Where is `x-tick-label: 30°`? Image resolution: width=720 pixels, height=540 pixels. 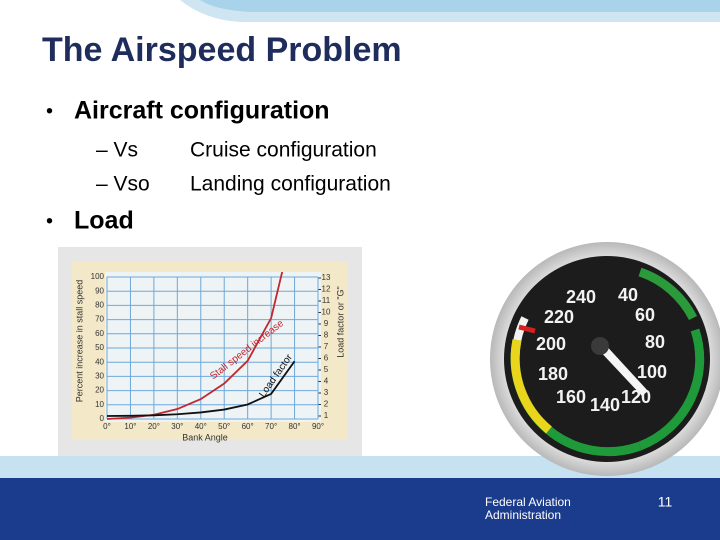
x-tick-label: 30° is located at coordinates (177, 426).